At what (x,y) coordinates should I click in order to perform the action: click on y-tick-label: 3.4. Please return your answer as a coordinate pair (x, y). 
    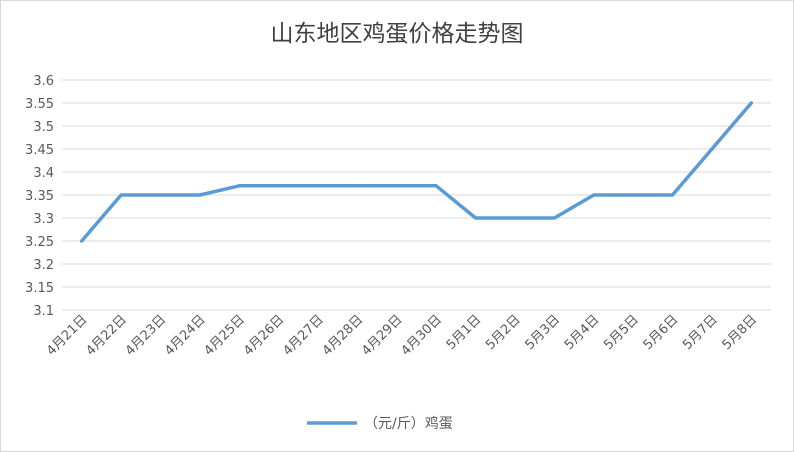
    Looking at the image, I should click on (43, 173).